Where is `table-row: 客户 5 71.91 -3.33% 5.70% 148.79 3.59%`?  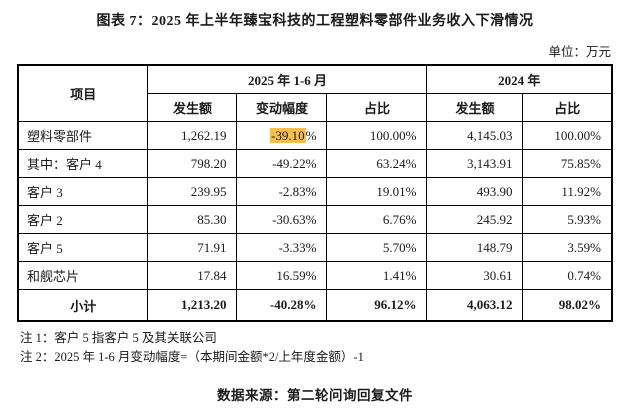 table-row: 客户 5 71.91 -3.33% 5.70% 148.79 3.59% is located at coordinates (315, 247).